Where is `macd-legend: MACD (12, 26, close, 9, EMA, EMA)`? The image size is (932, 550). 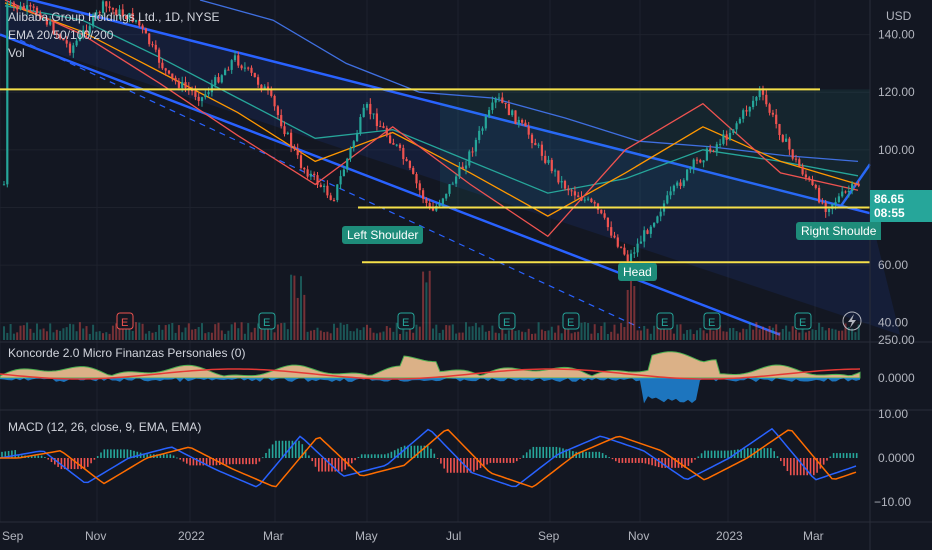 macd-legend: MACD (12, 26, close, 9, EMA, EMA) is located at coordinates (105, 427).